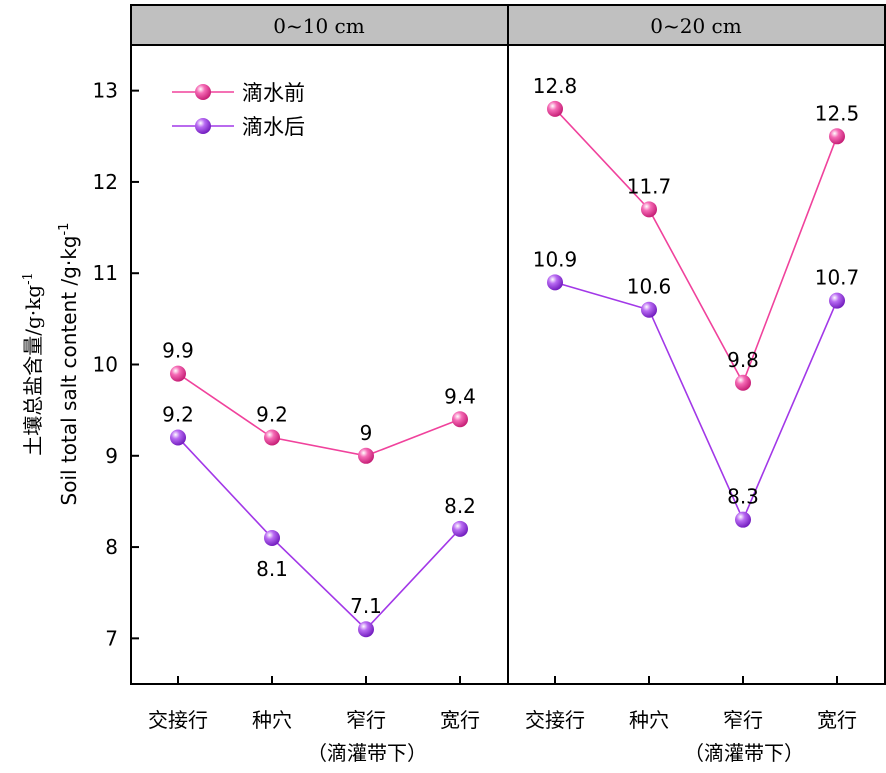  I want to click on y-axis: 7 8 9 10 11 12 13, so click(116, 364).